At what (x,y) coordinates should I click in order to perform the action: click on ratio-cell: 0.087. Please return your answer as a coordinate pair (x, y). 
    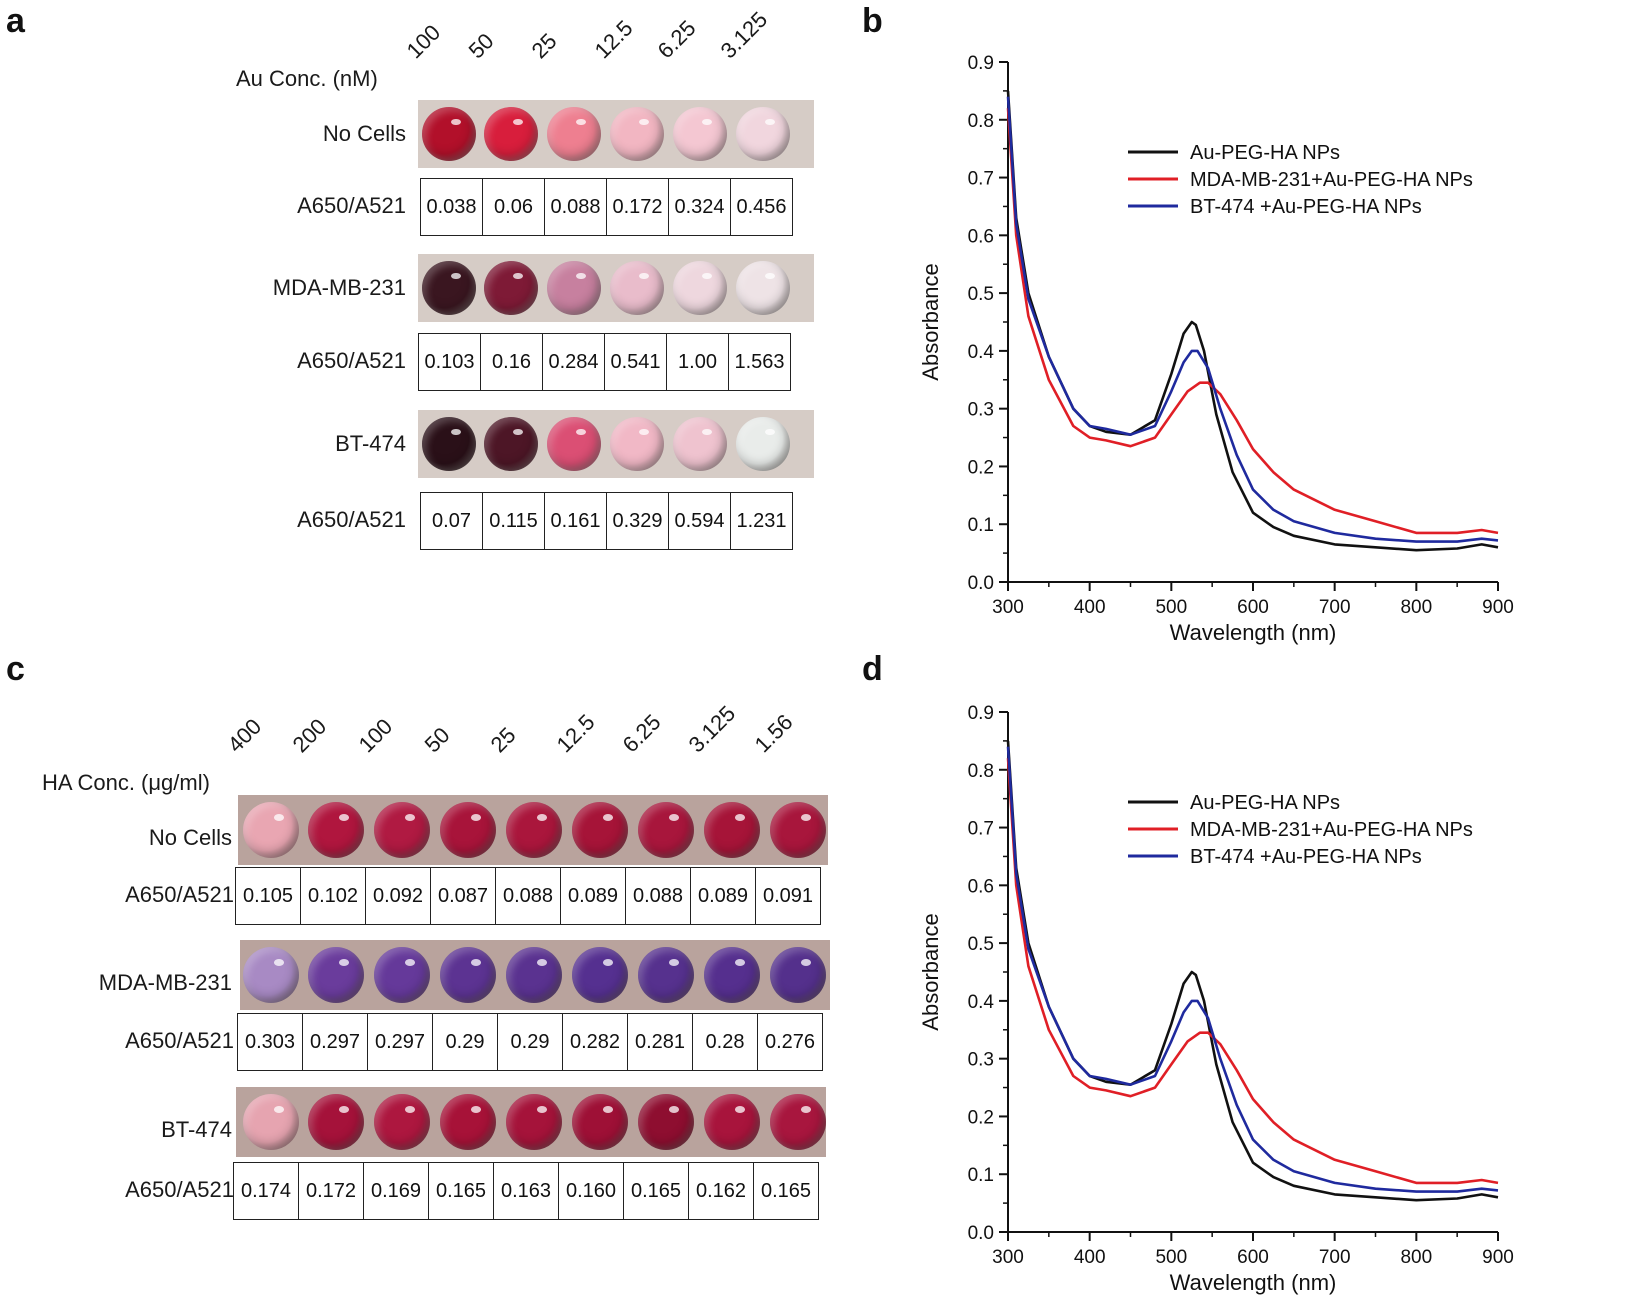
    Looking at the image, I should click on (463, 896).